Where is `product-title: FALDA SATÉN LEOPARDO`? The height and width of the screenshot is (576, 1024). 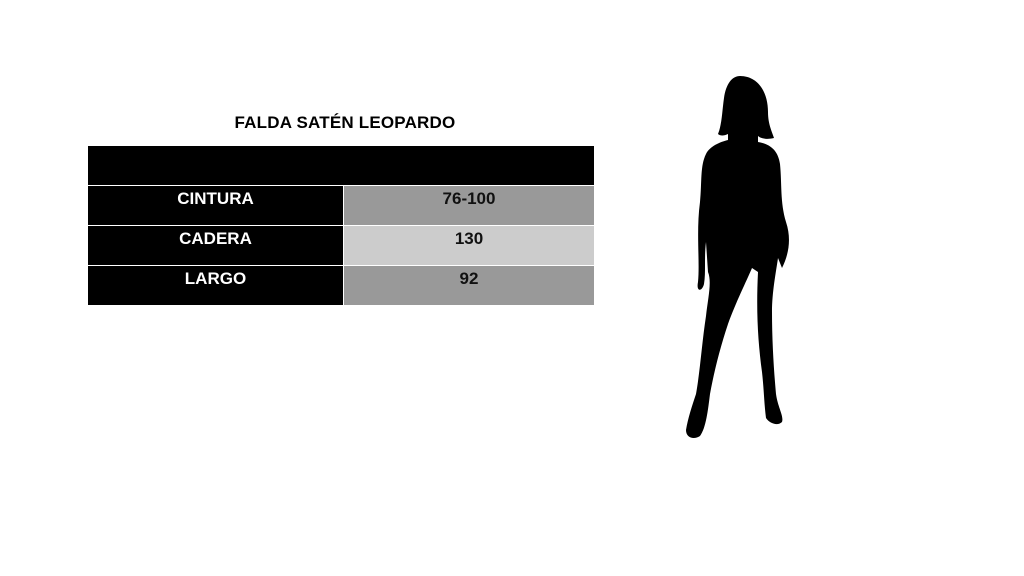
product-title: FALDA SATÉN LEOPARDO is located at coordinates (345, 122).